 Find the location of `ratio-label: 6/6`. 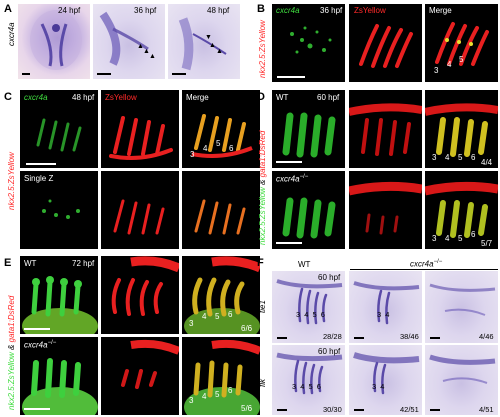

ratio-label: 6/6 is located at coordinates (247, 328).